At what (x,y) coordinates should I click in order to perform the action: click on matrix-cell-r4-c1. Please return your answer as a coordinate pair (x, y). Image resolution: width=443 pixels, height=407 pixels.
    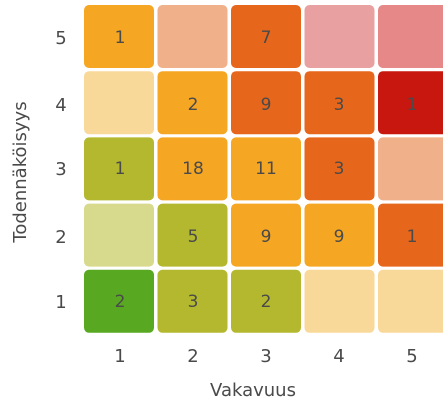
    Looking at the image, I should click on (119, 102).